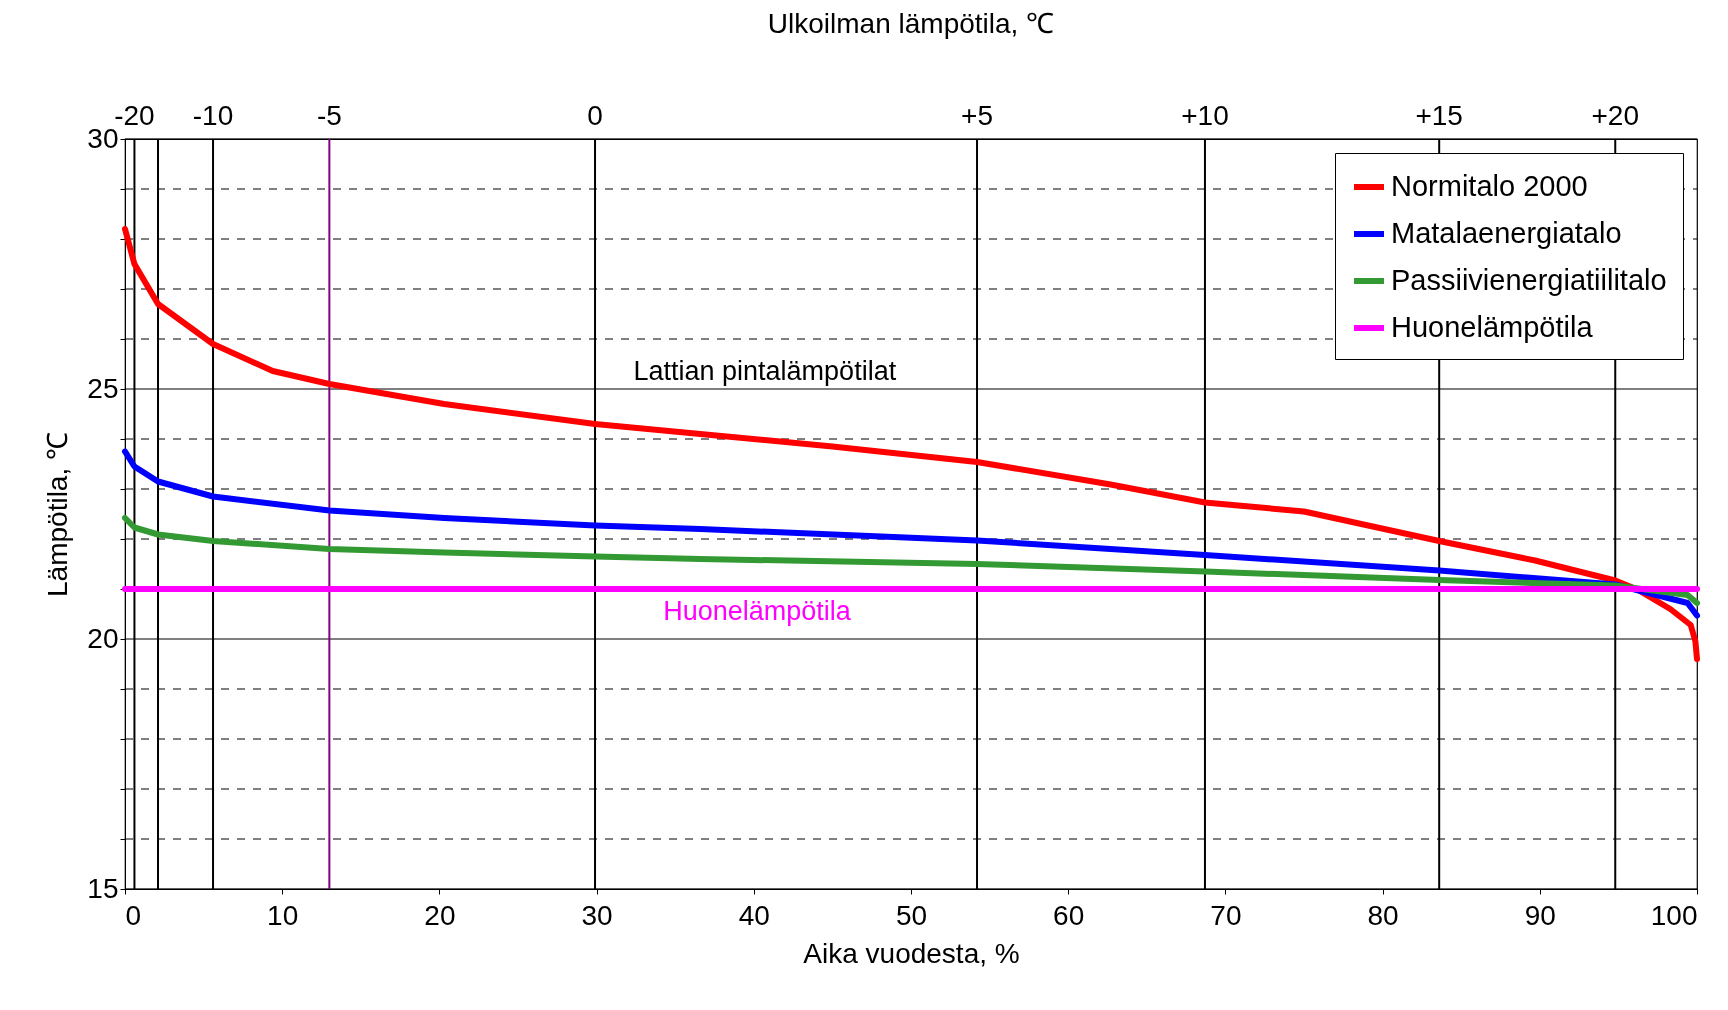 This screenshot has width=1728, height=1010. What do you see at coordinates (1069, 915) in the screenshot?
I see `x-tick-label: 60` at bounding box center [1069, 915].